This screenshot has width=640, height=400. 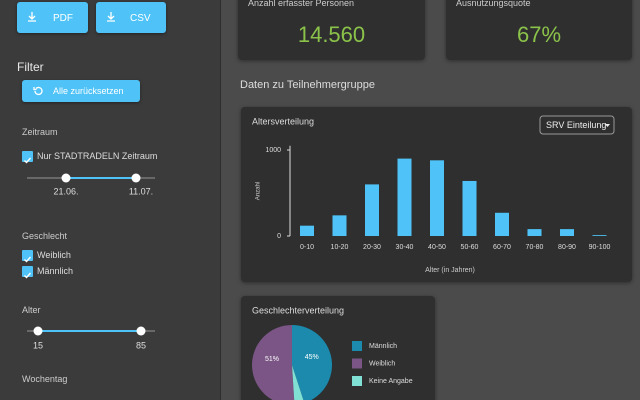 I want to click on section-label: Wochentag, so click(x=45, y=379).